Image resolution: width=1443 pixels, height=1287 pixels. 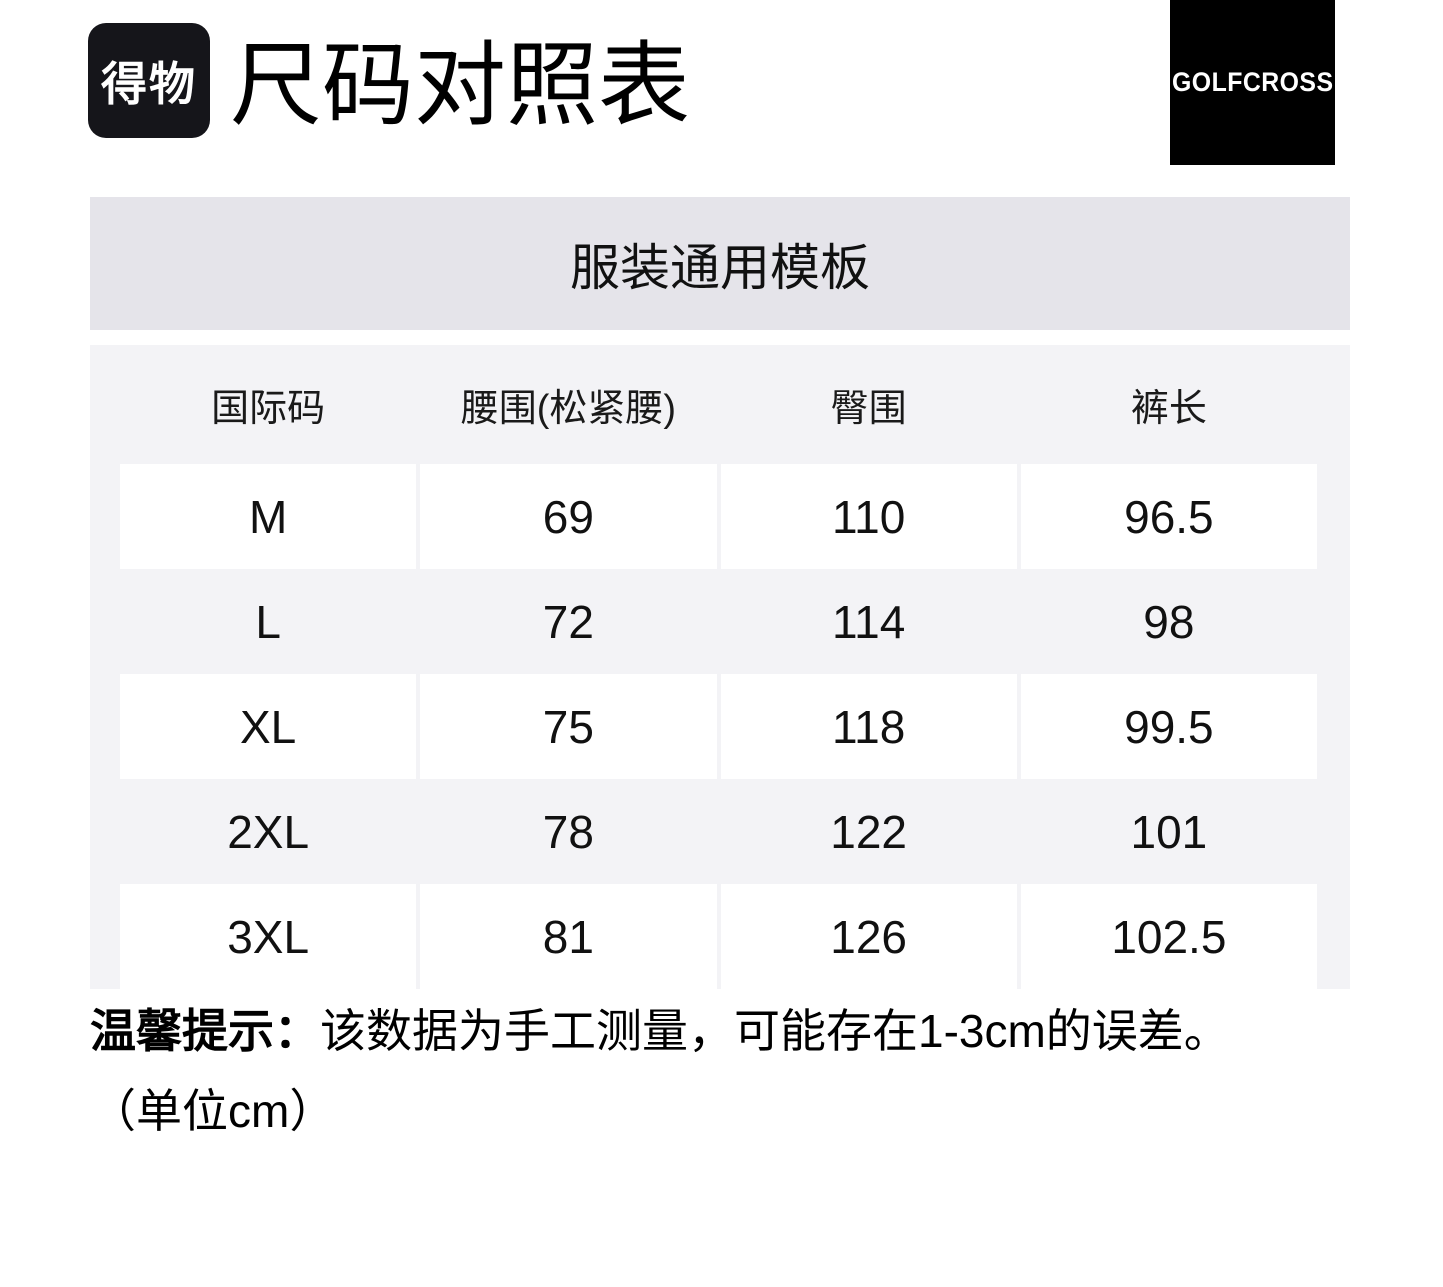 I want to click on column-header-waist: 腰围(松紧腰), so click(x=568, y=409).